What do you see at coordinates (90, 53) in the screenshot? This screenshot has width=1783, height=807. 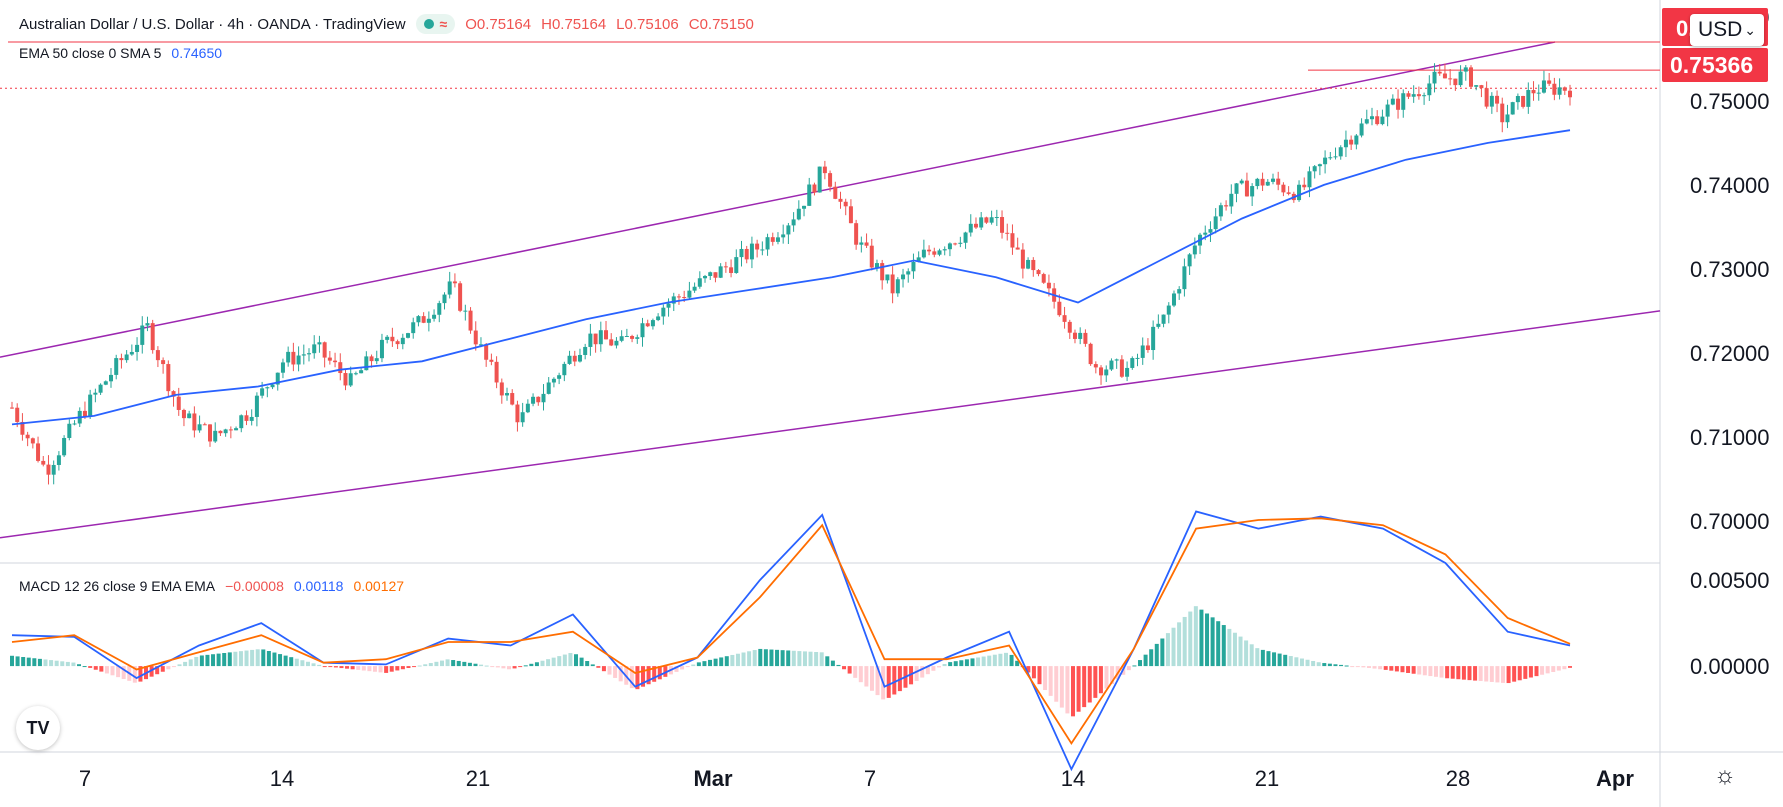 I see `ema-label: EMA 50 close 0 SMA 5` at bounding box center [90, 53].